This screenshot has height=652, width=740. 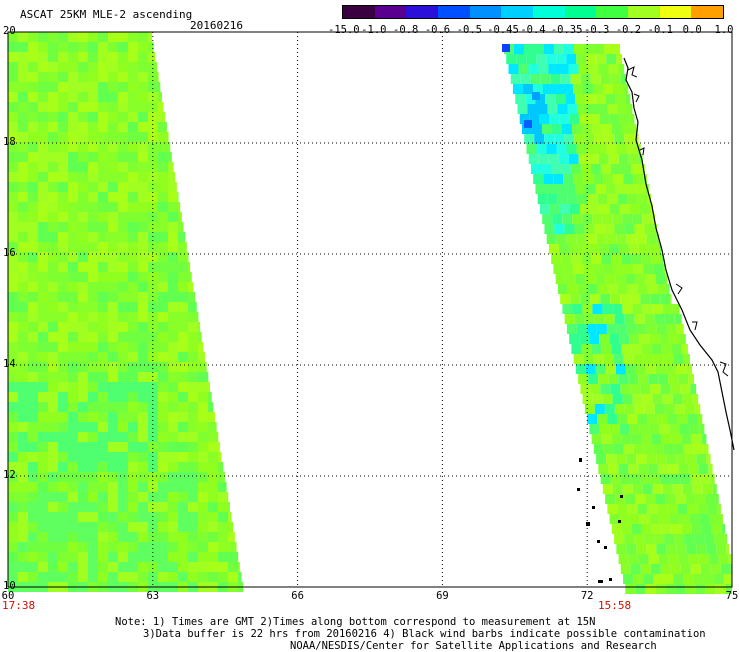 I want to click on longitude-tick-label: 75, so click(x=731, y=596).